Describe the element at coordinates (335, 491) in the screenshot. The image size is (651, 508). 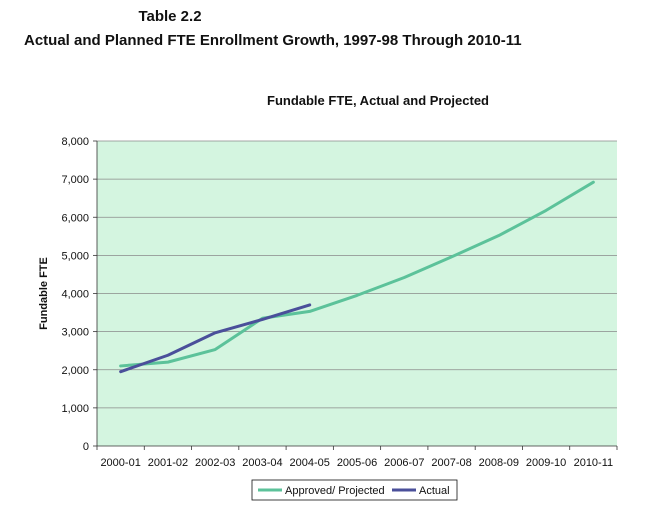
I see `legend-label-approved-projected: Approved/ Projected` at that location.